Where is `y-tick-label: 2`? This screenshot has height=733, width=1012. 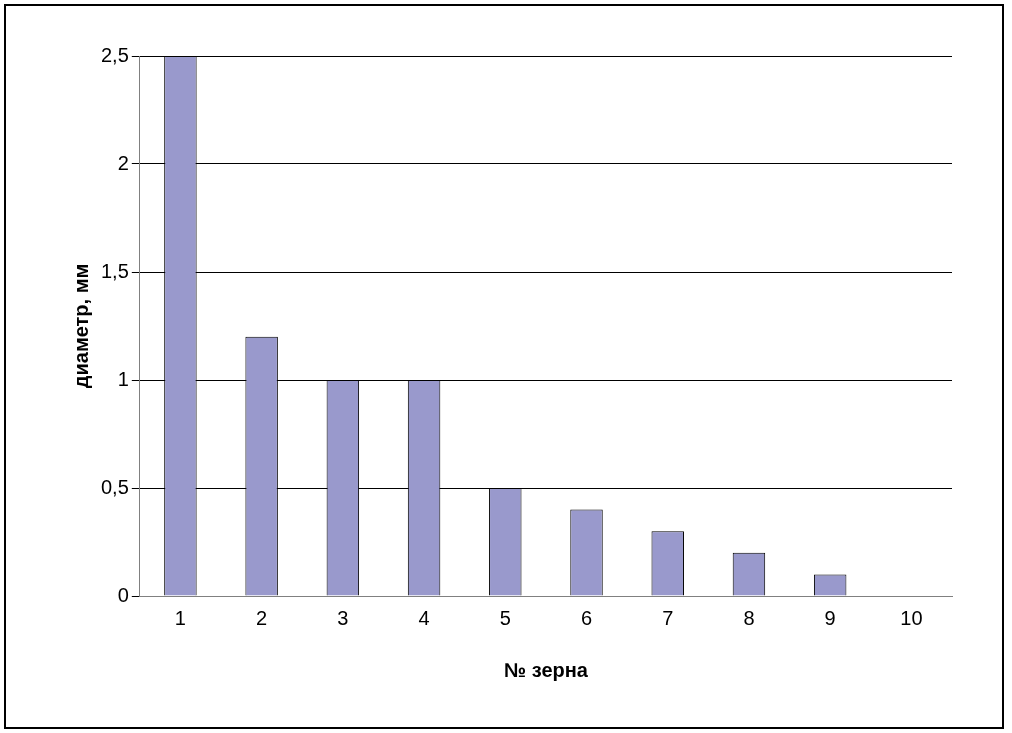 y-tick-label: 2 is located at coordinates (123, 162).